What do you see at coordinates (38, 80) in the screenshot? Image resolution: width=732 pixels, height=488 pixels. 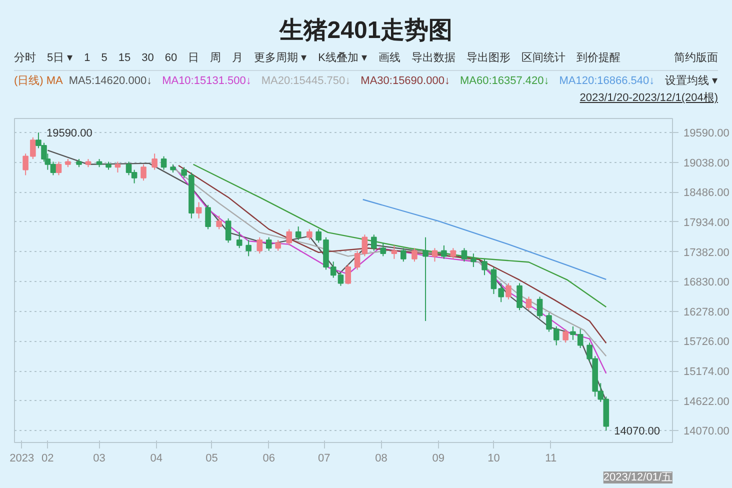 I see `text: (日线) MA` at bounding box center [38, 80].